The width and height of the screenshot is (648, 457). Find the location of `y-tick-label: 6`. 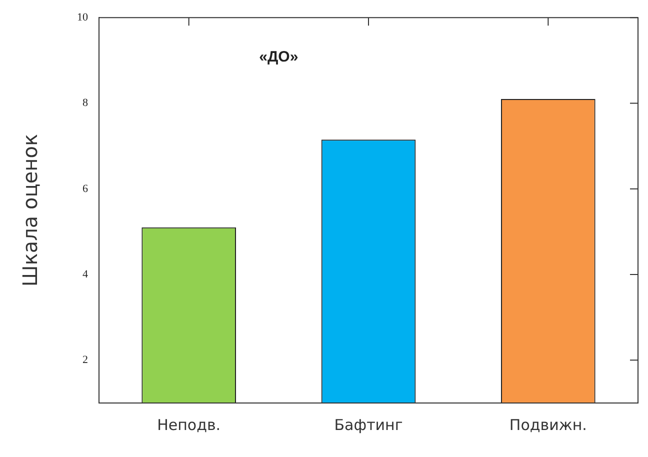

y-tick-label: 6 is located at coordinates (85, 188).